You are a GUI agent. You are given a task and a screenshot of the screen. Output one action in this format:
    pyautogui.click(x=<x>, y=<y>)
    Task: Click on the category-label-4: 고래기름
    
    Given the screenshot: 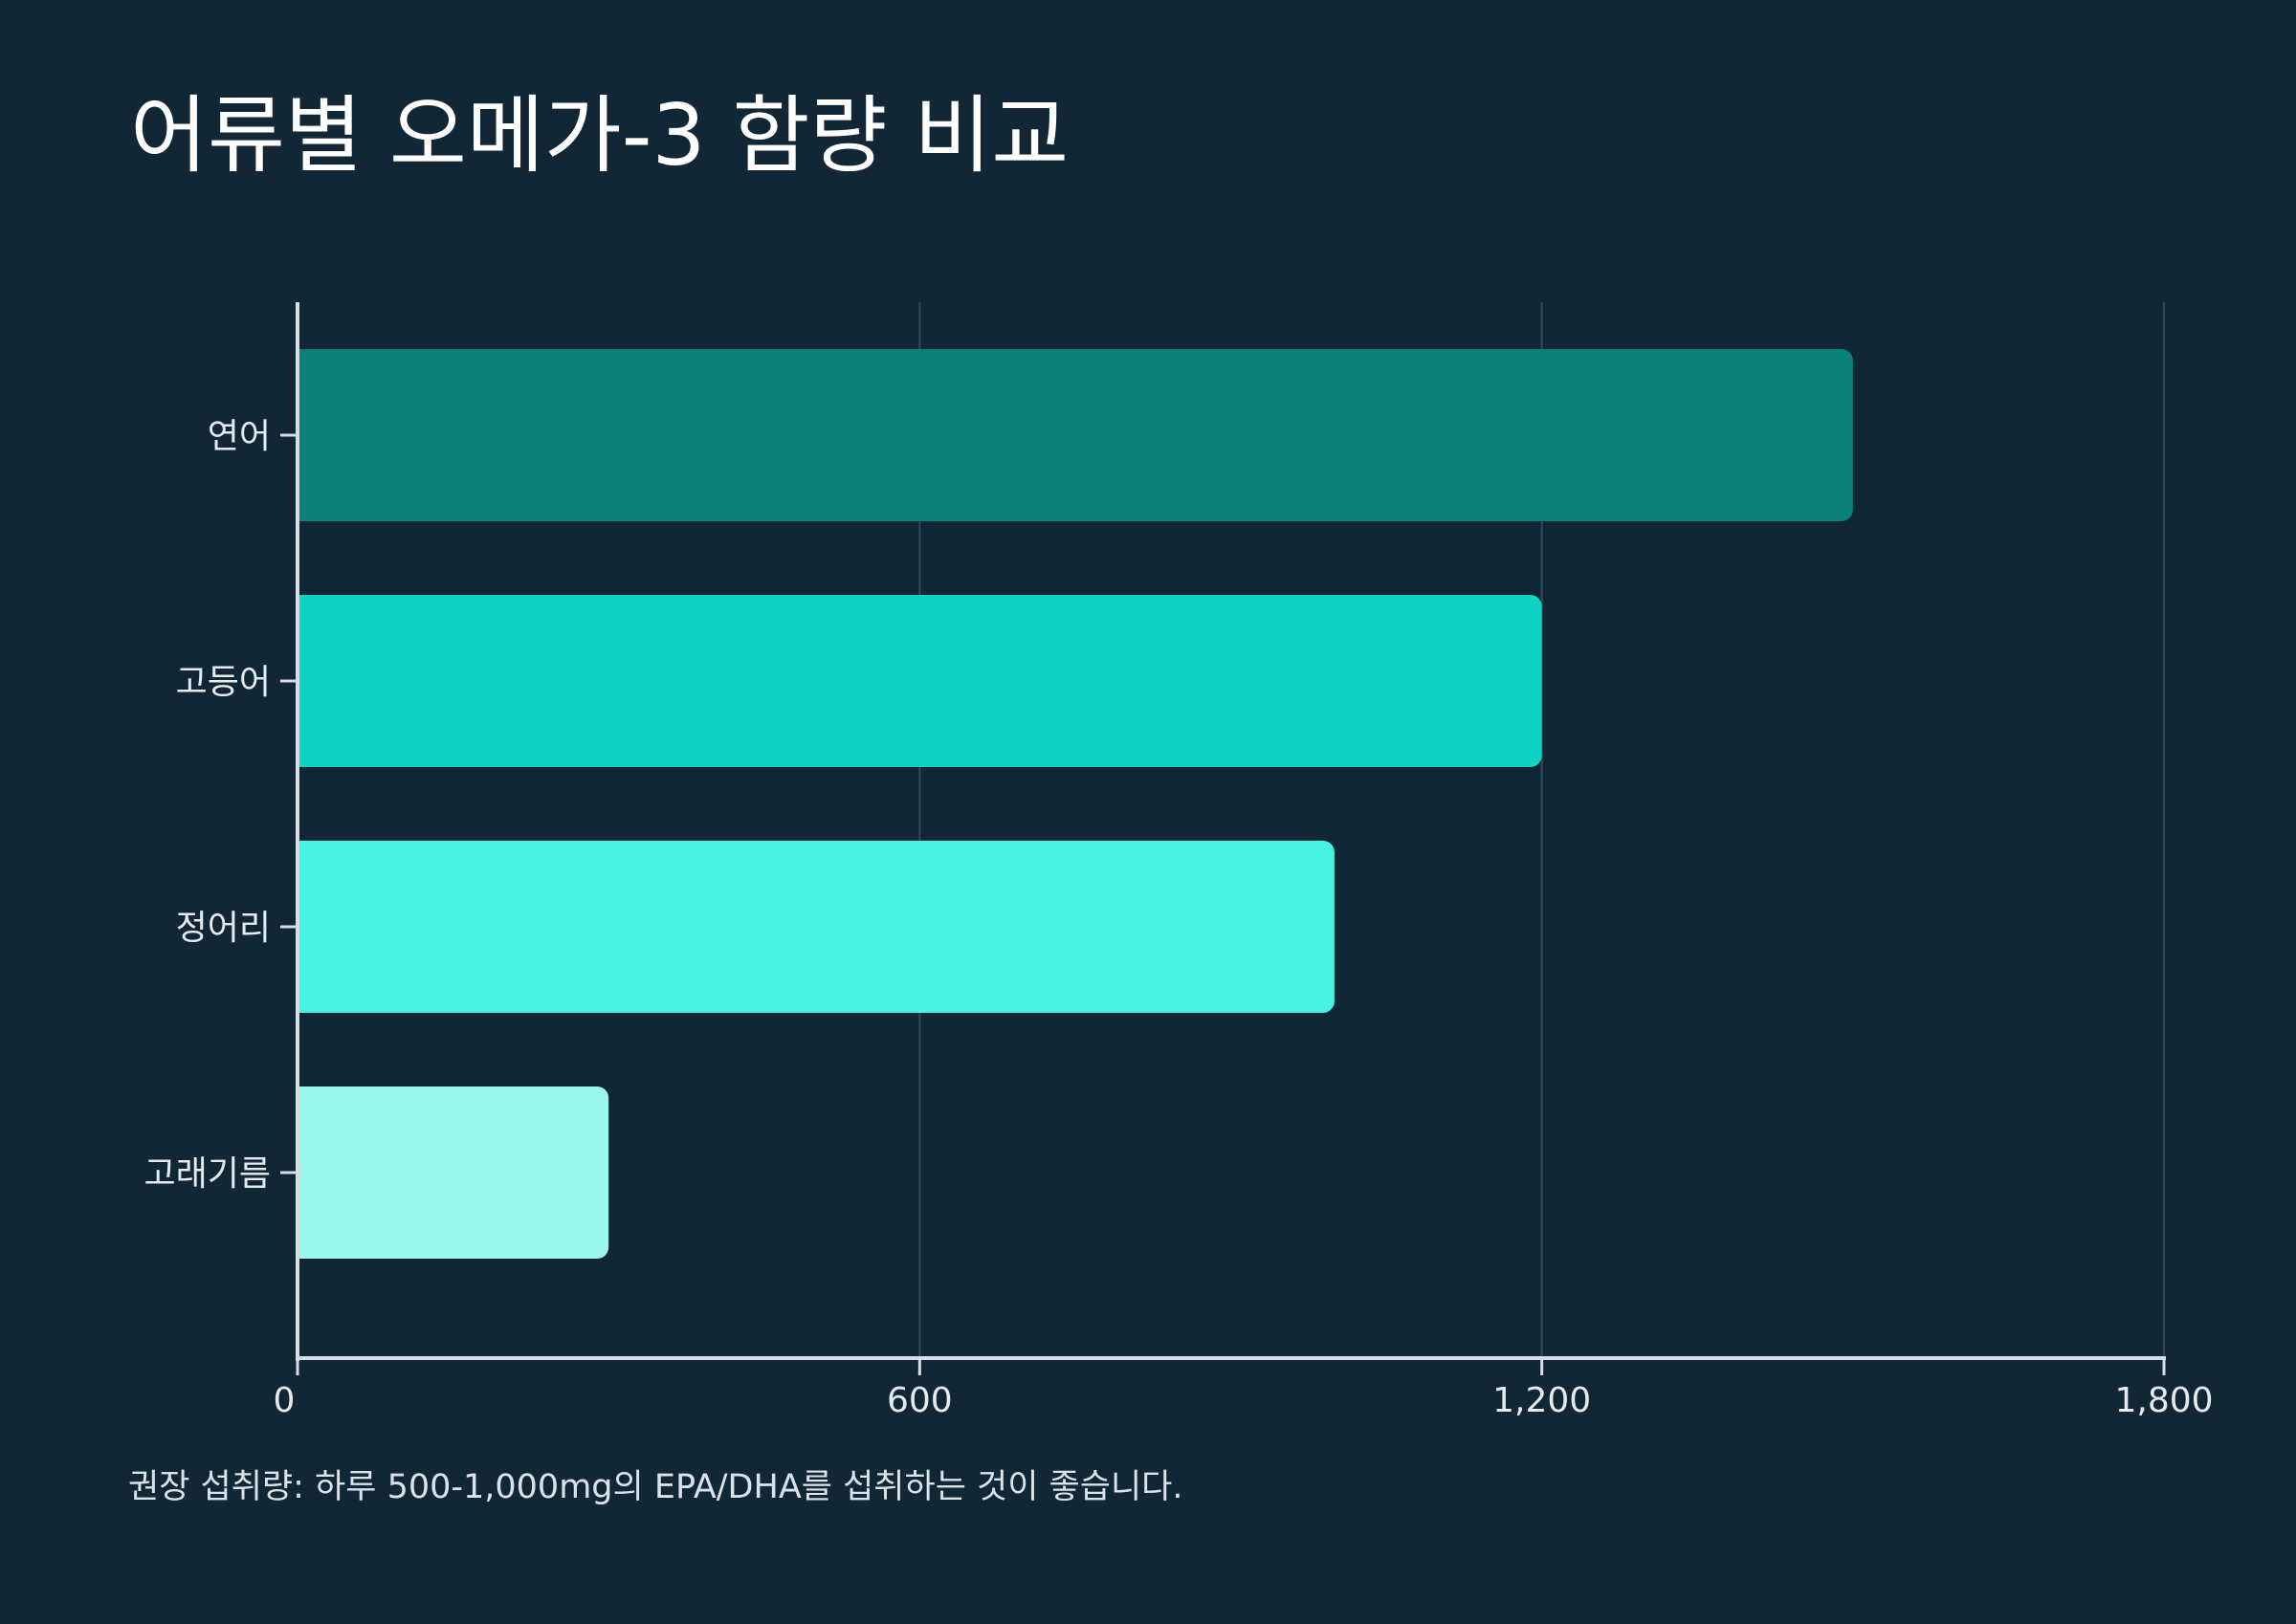 What is the action you would take?
    pyautogui.click(x=208, y=1174)
    